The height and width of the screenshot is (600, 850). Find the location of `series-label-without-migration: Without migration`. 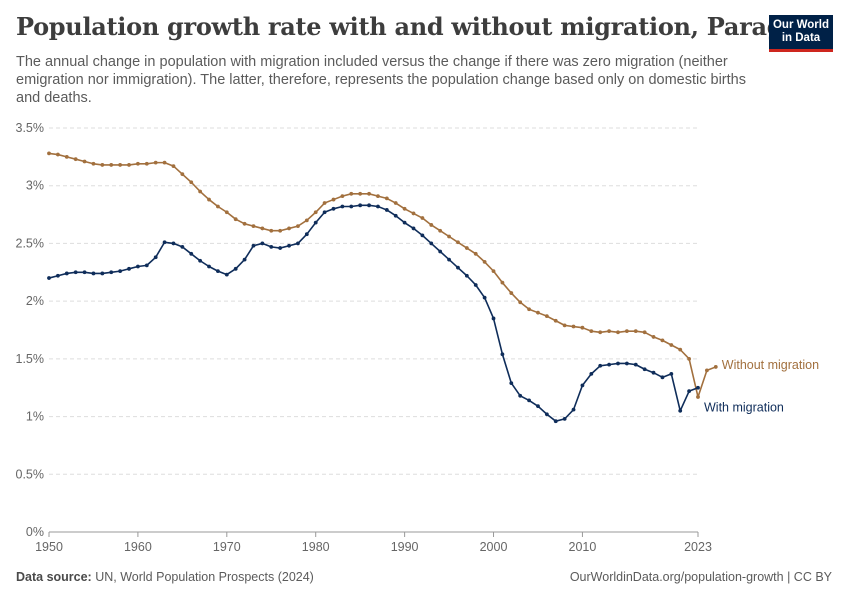

series-label-without-migration: Without migration is located at coordinates (770, 365).